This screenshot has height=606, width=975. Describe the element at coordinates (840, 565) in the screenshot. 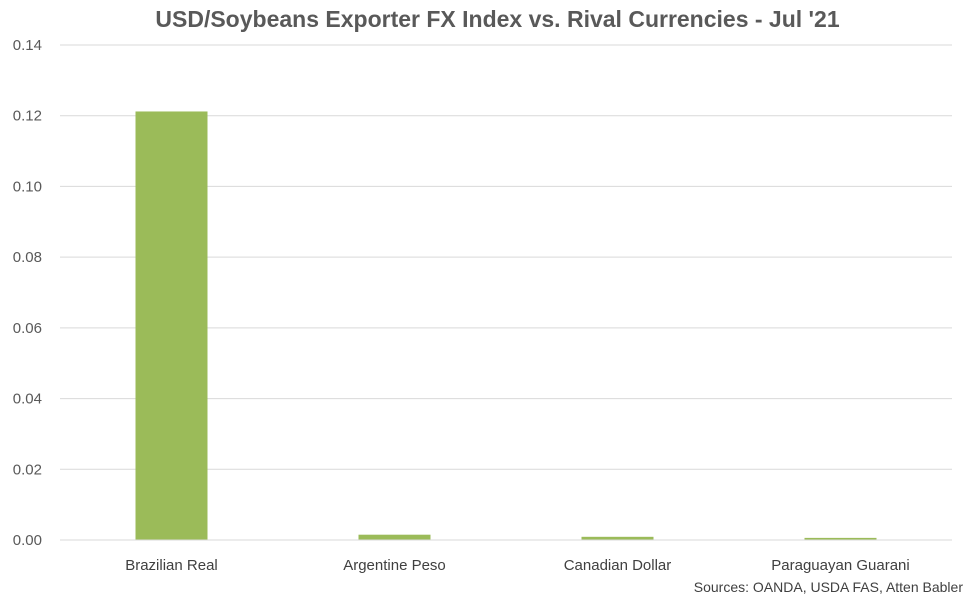

I see `x-tick-label: Paraguayan Guarani` at that location.